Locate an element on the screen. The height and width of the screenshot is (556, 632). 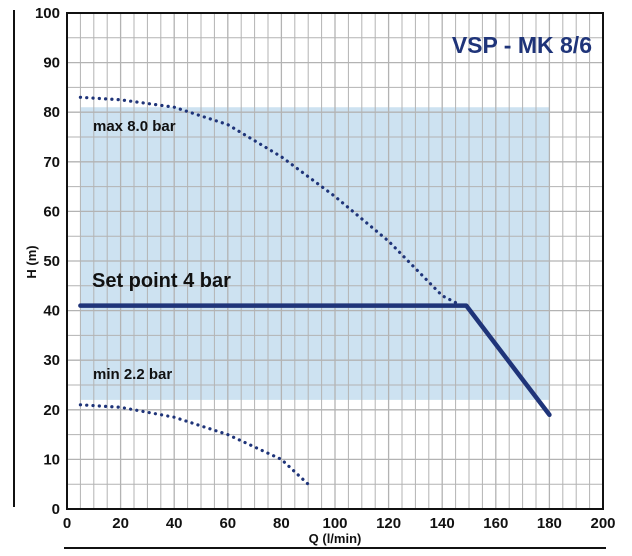
y-tick-label: 90 is located at coordinates (51, 63).